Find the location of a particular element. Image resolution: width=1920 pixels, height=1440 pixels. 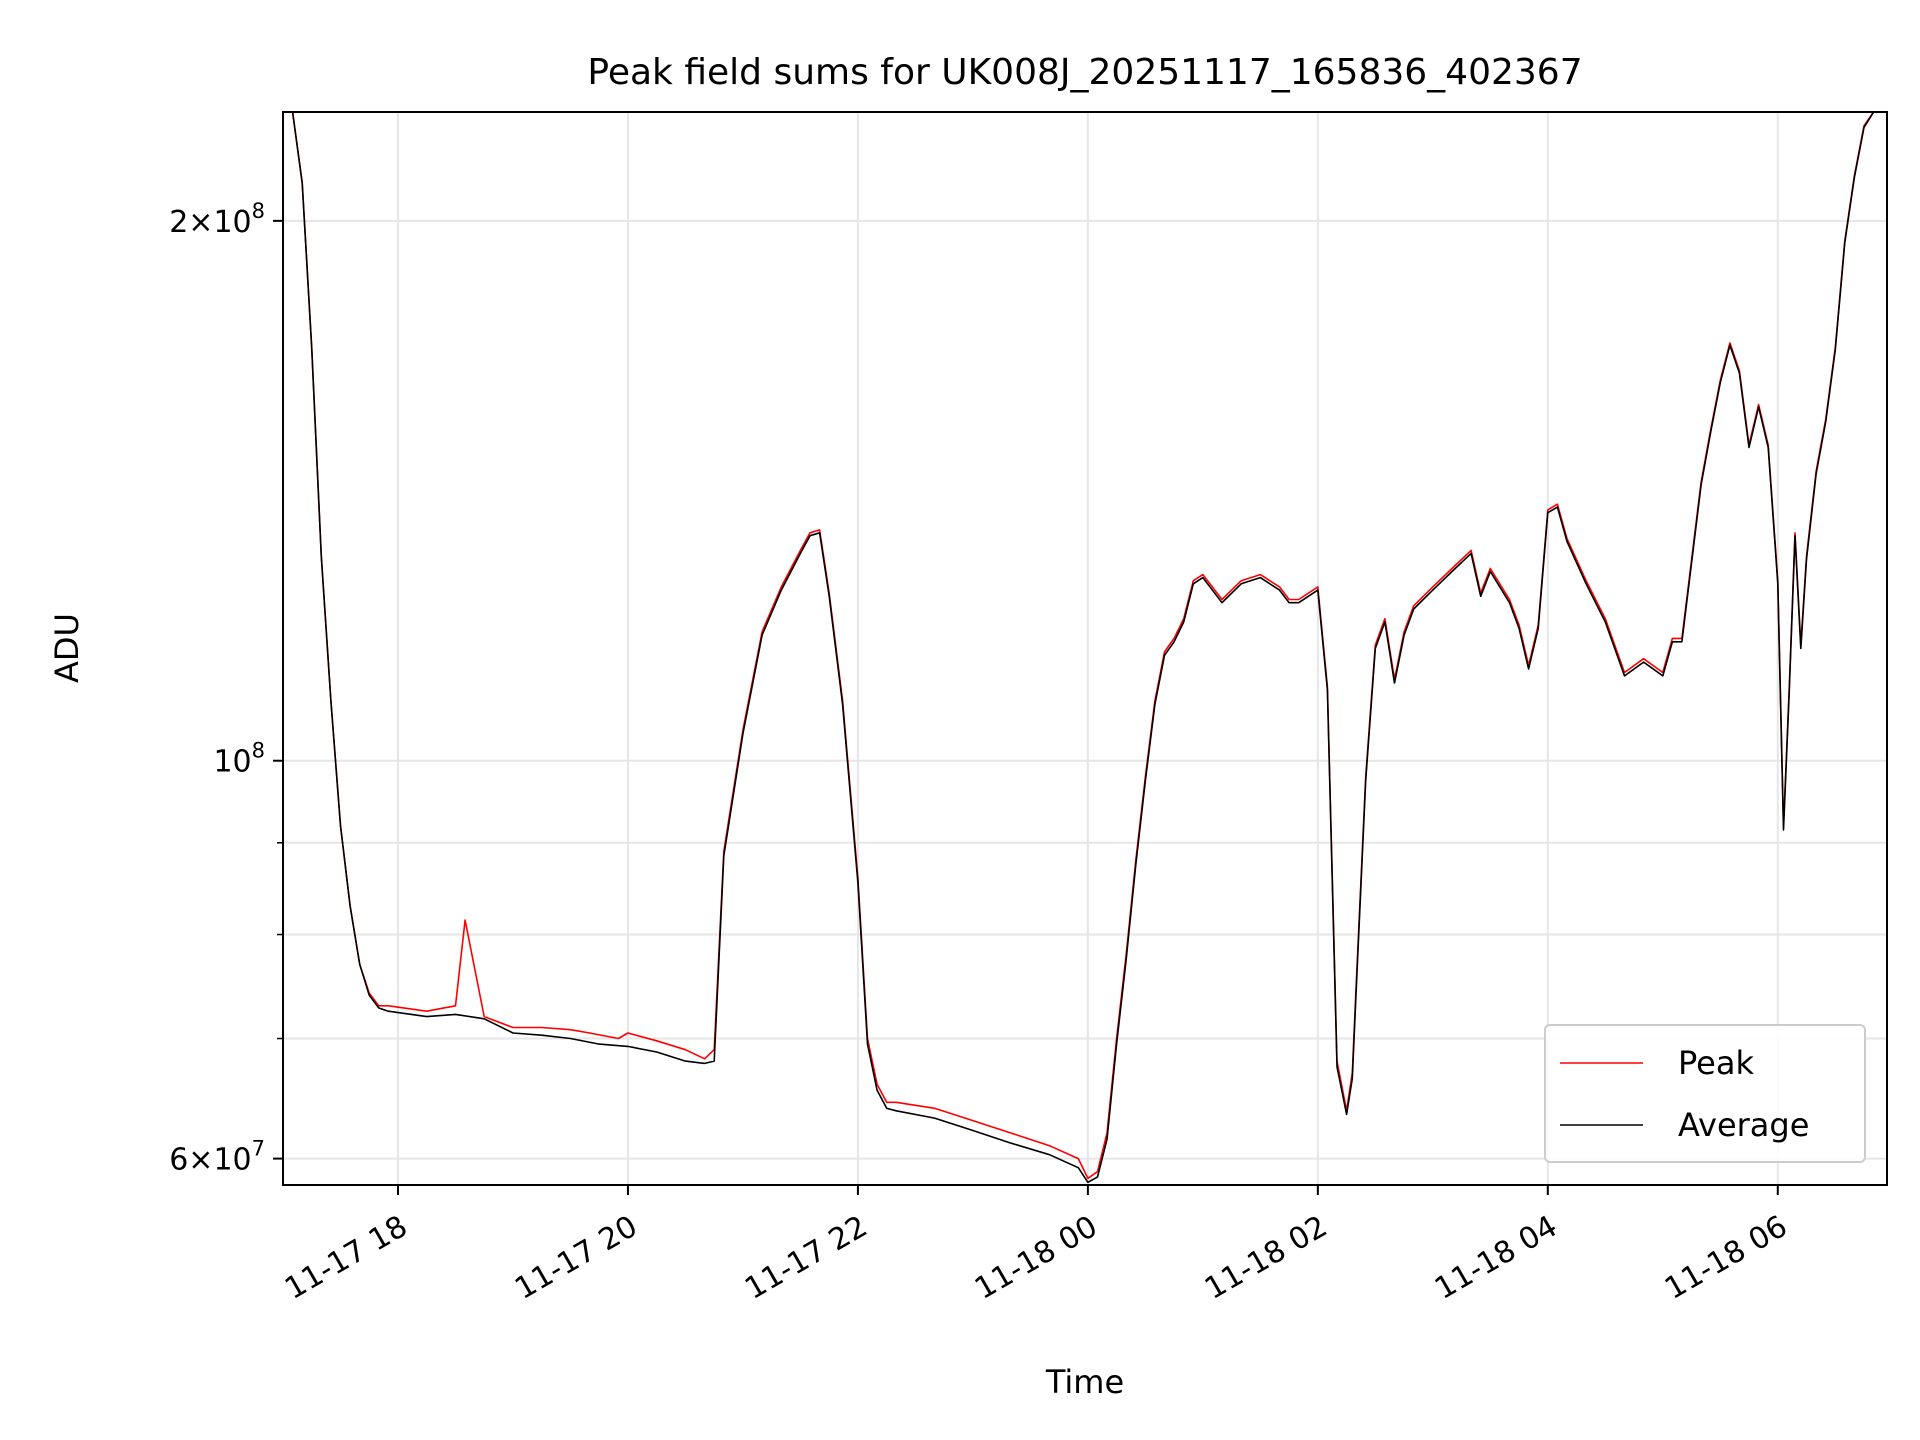

y-axis-label: ADU is located at coordinates (67, 648).